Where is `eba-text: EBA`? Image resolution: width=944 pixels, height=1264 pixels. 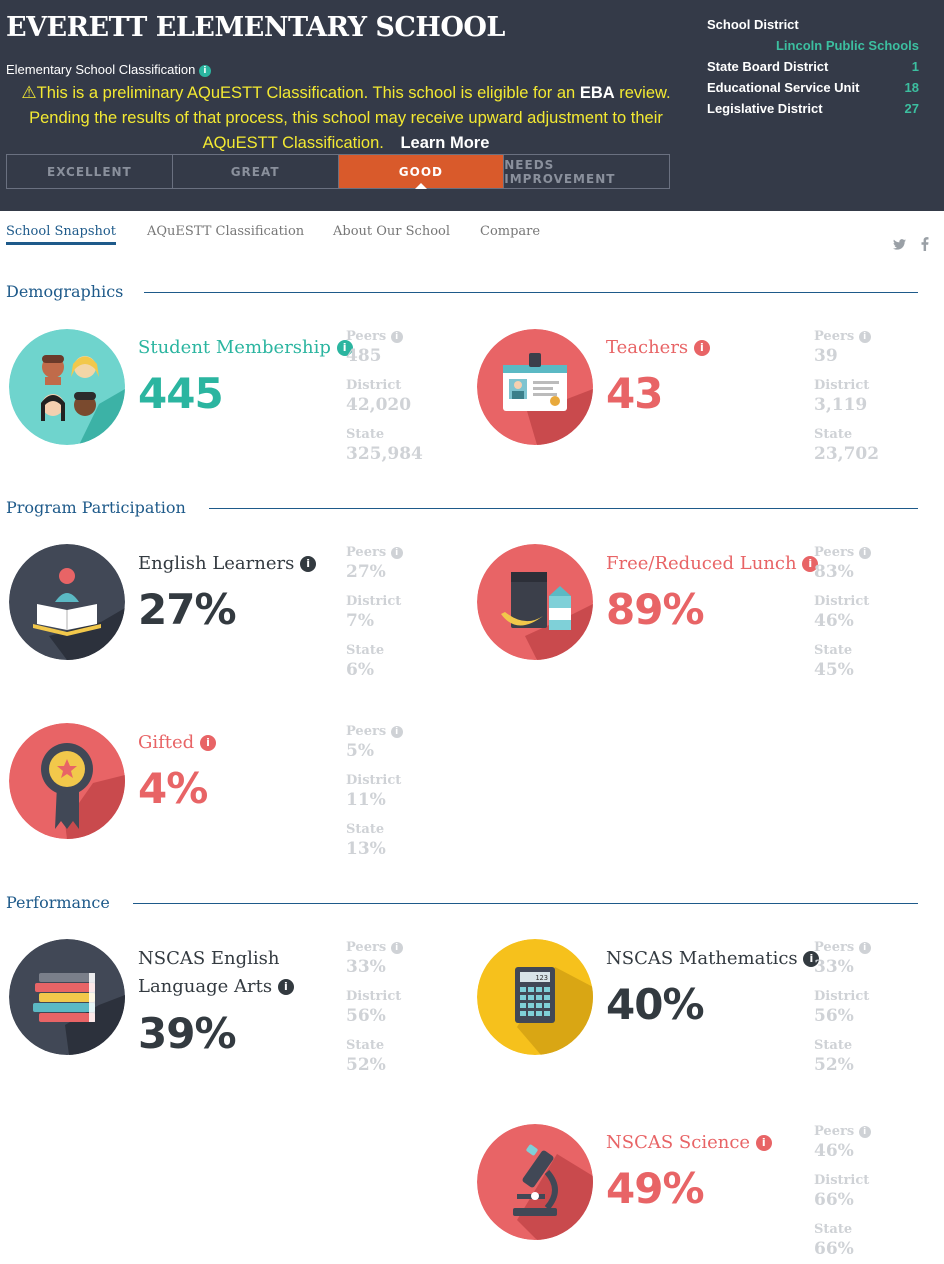
eba-text: EBA is located at coordinates (597, 93).